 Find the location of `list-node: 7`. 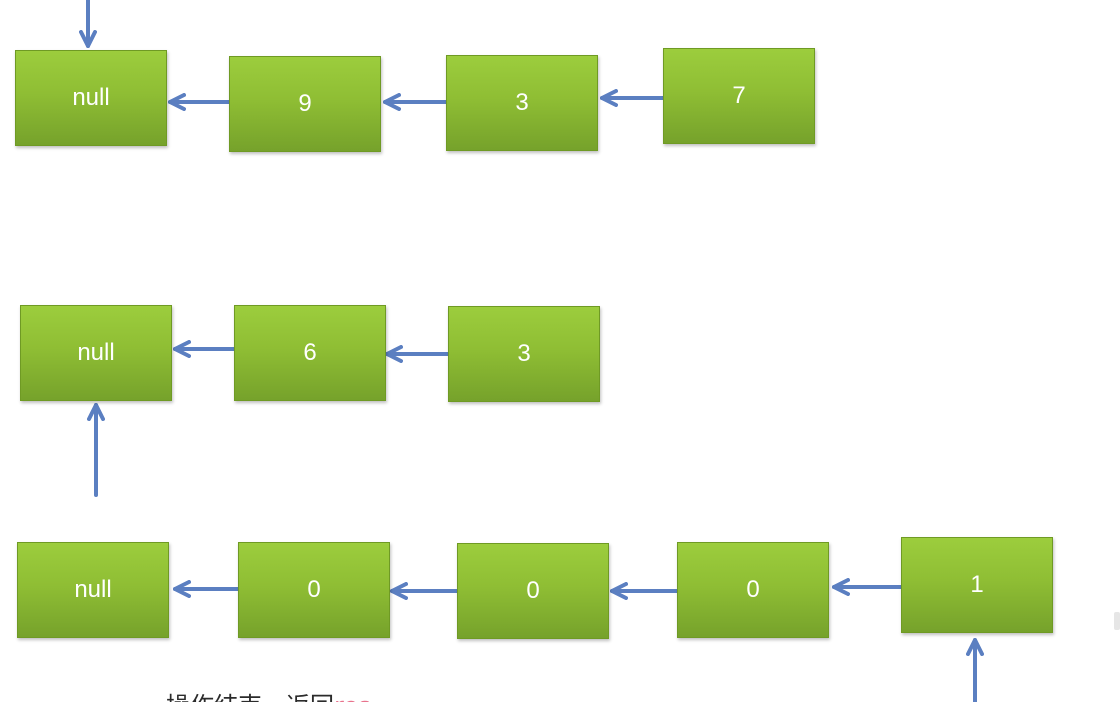

list-node: 7 is located at coordinates (739, 96).